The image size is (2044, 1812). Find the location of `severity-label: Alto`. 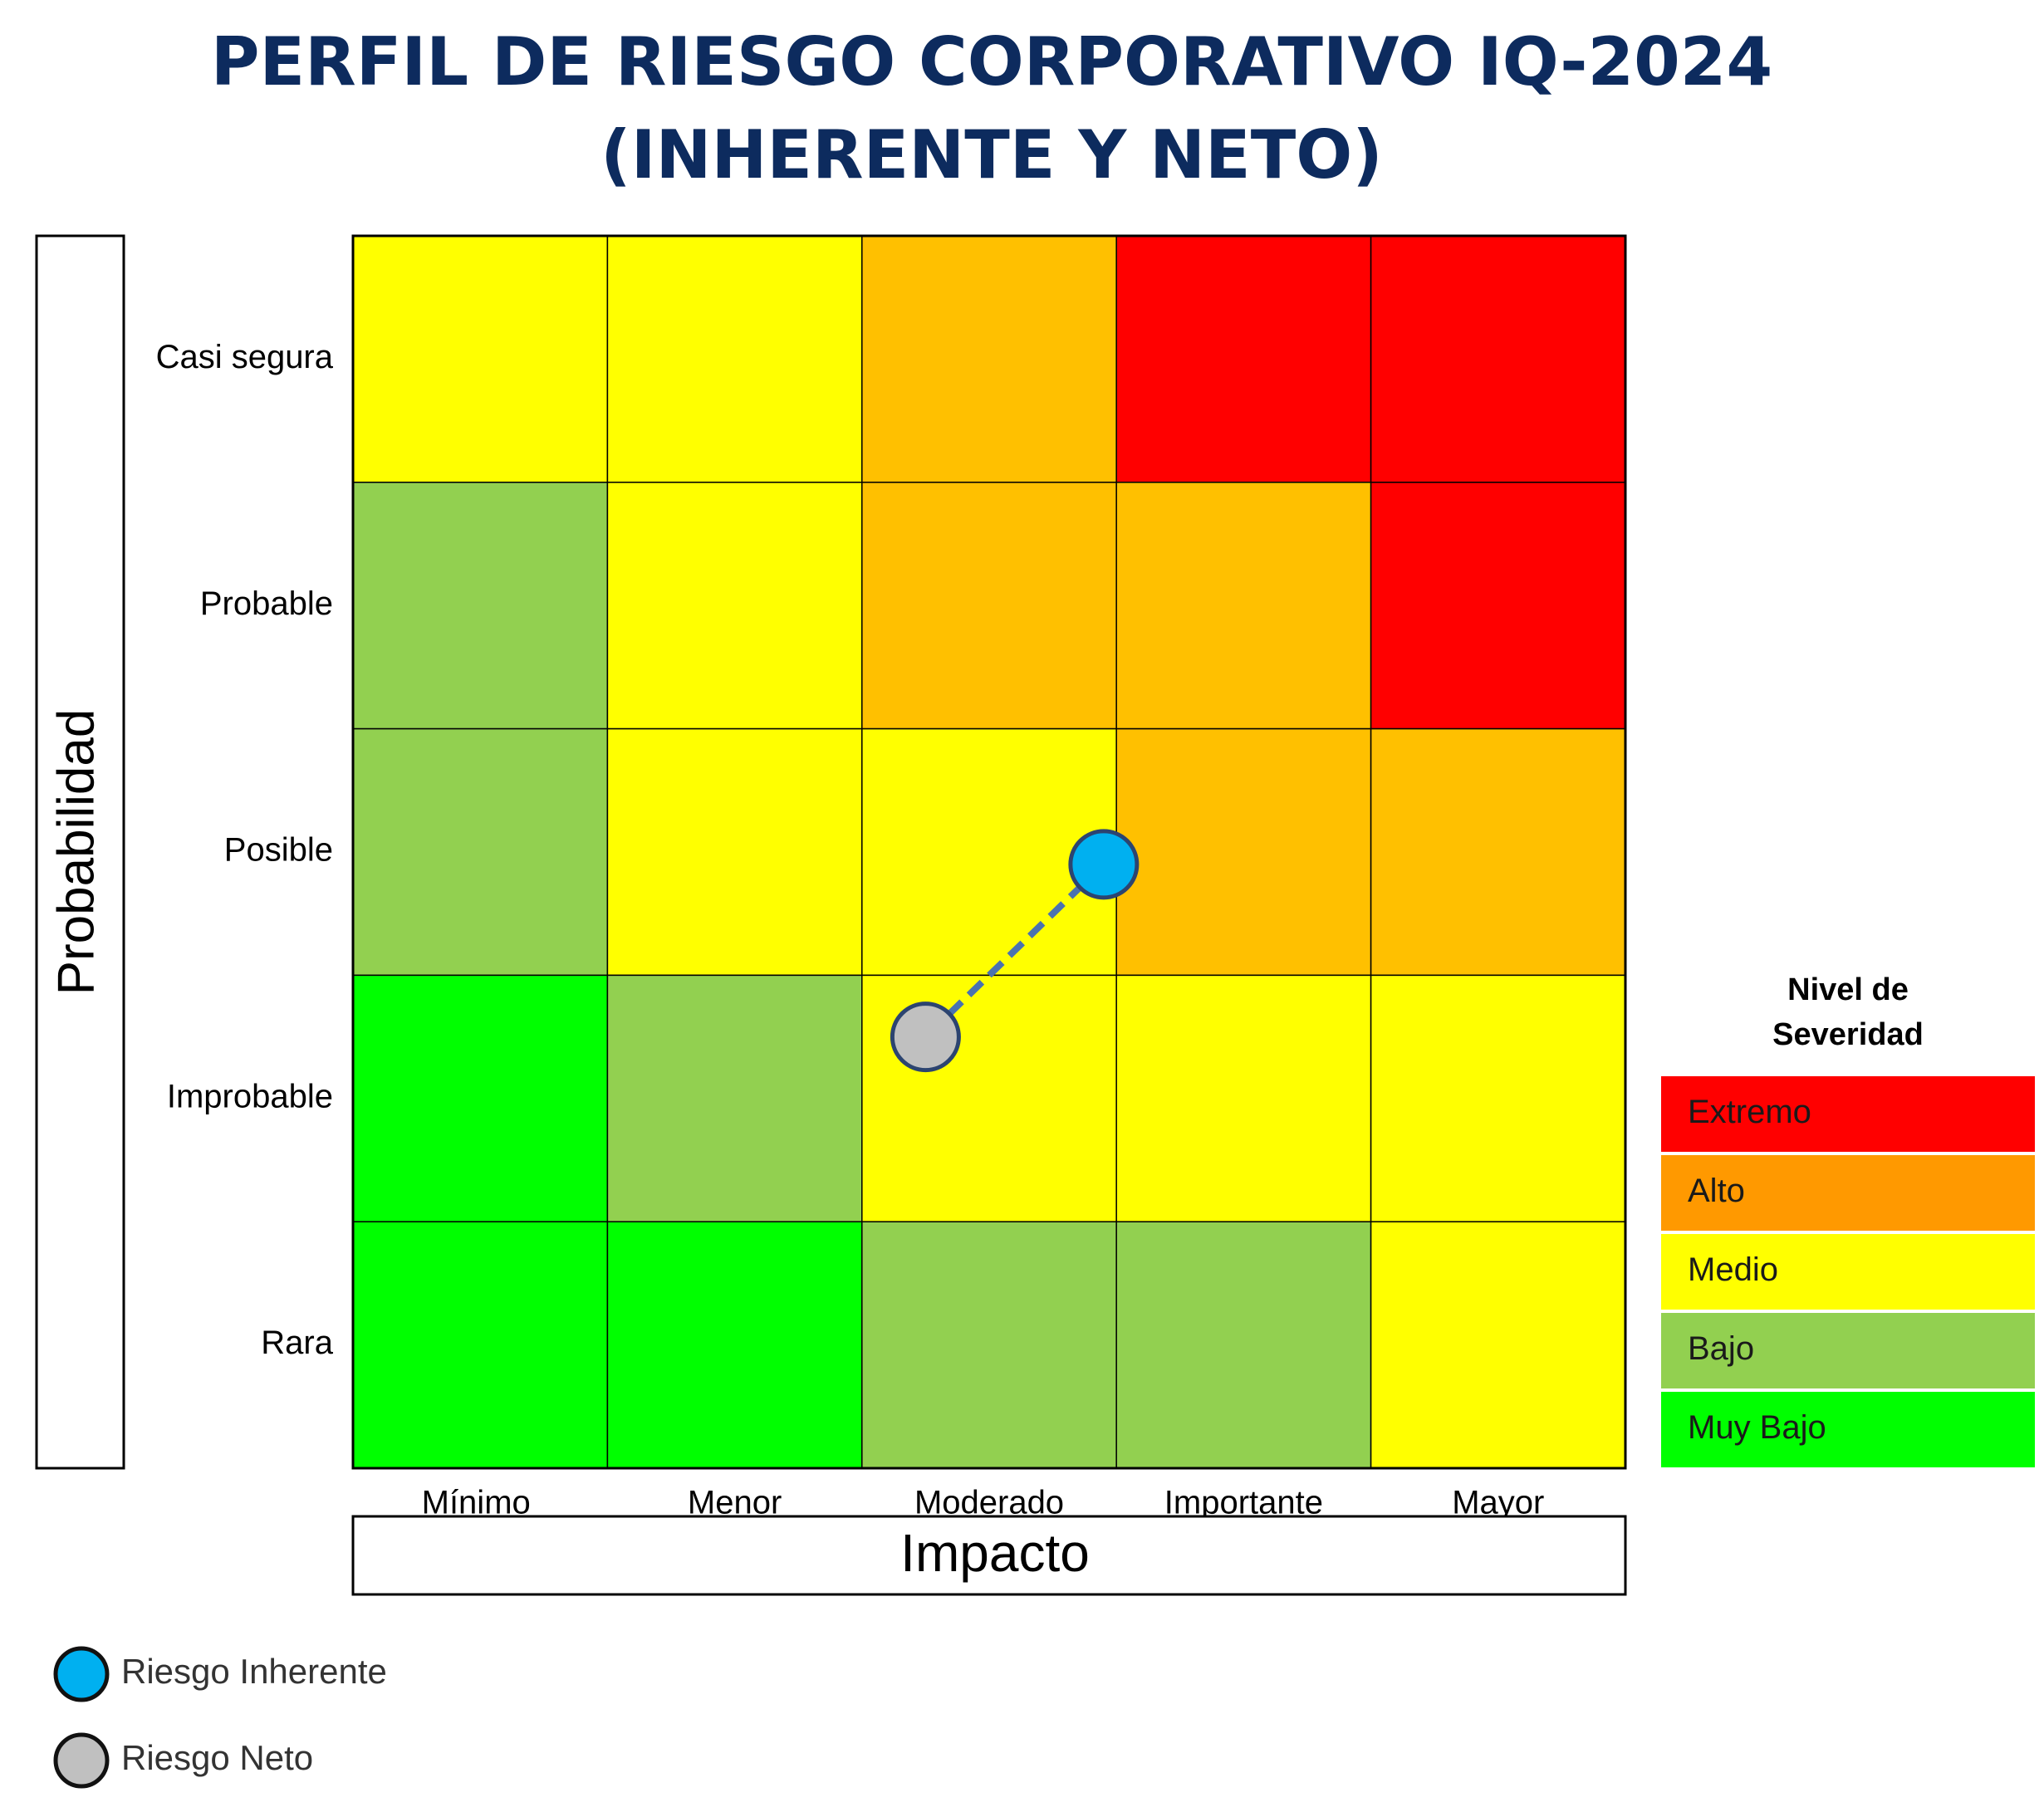

severity-label: Alto is located at coordinates (1716, 1191).